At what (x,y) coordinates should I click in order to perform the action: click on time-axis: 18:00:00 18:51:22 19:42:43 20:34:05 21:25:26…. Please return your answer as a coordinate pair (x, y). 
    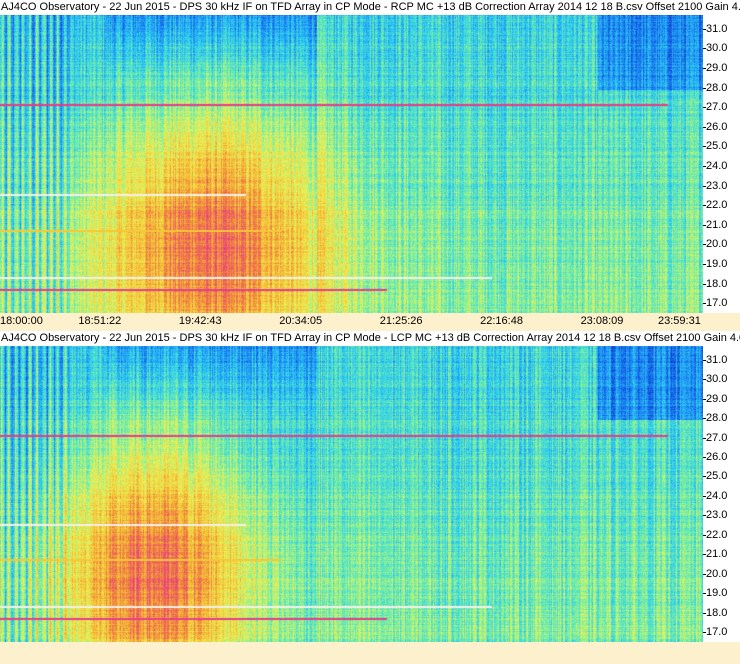
    Looking at the image, I should click on (370, 321).